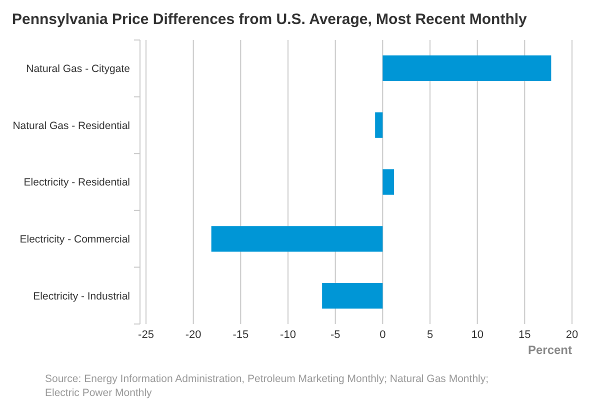  Describe the element at coordinates (146, 335) in the screenshot. I see `x-tick-label: -25` at that location.